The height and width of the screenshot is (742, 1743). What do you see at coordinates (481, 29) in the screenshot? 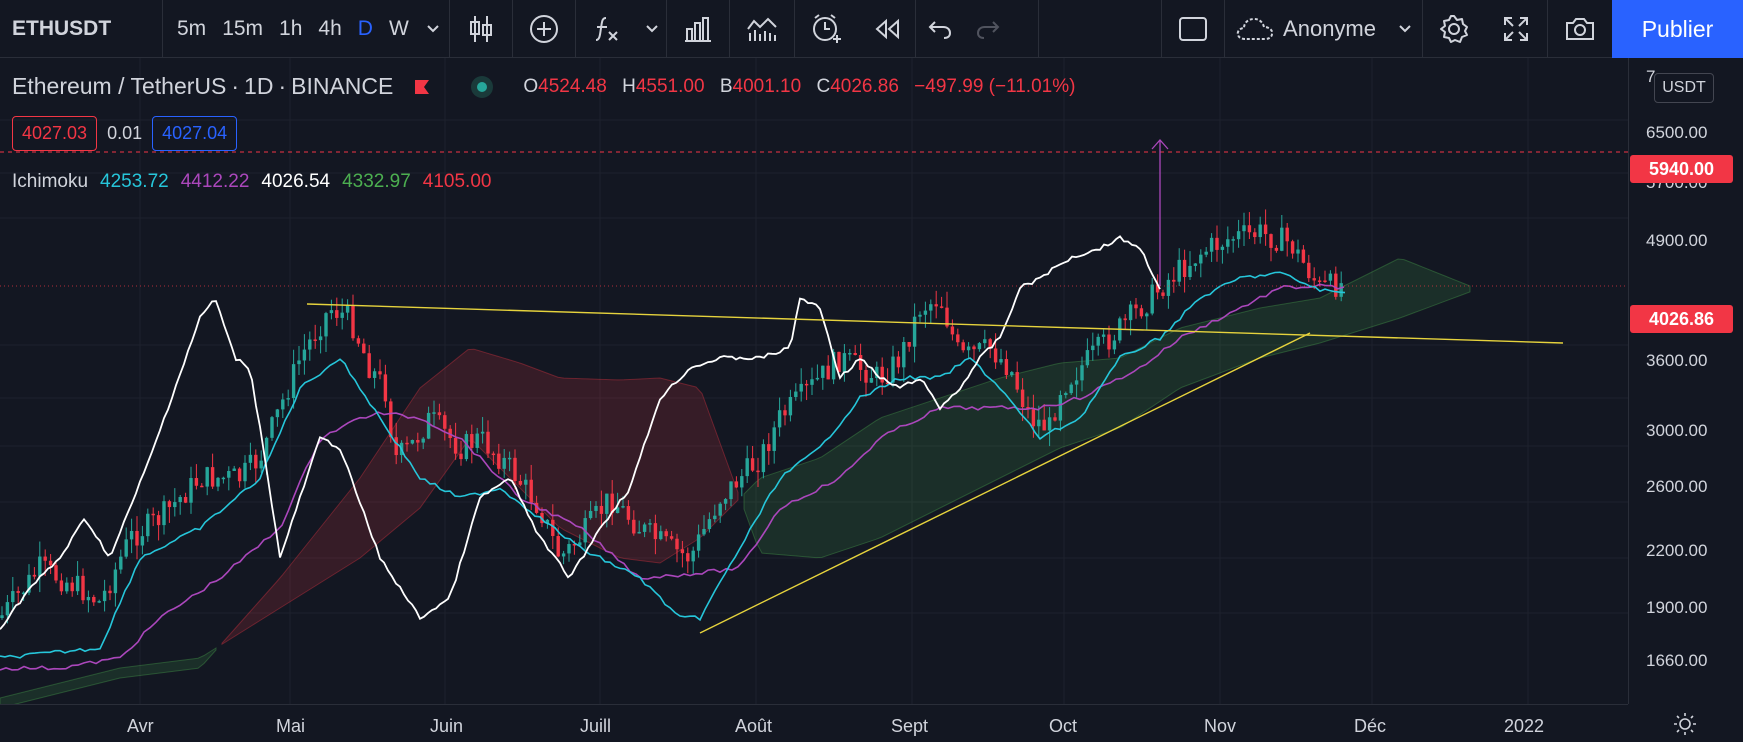
I see `candles-chart-type-icon` at bounding box center [481, 29].